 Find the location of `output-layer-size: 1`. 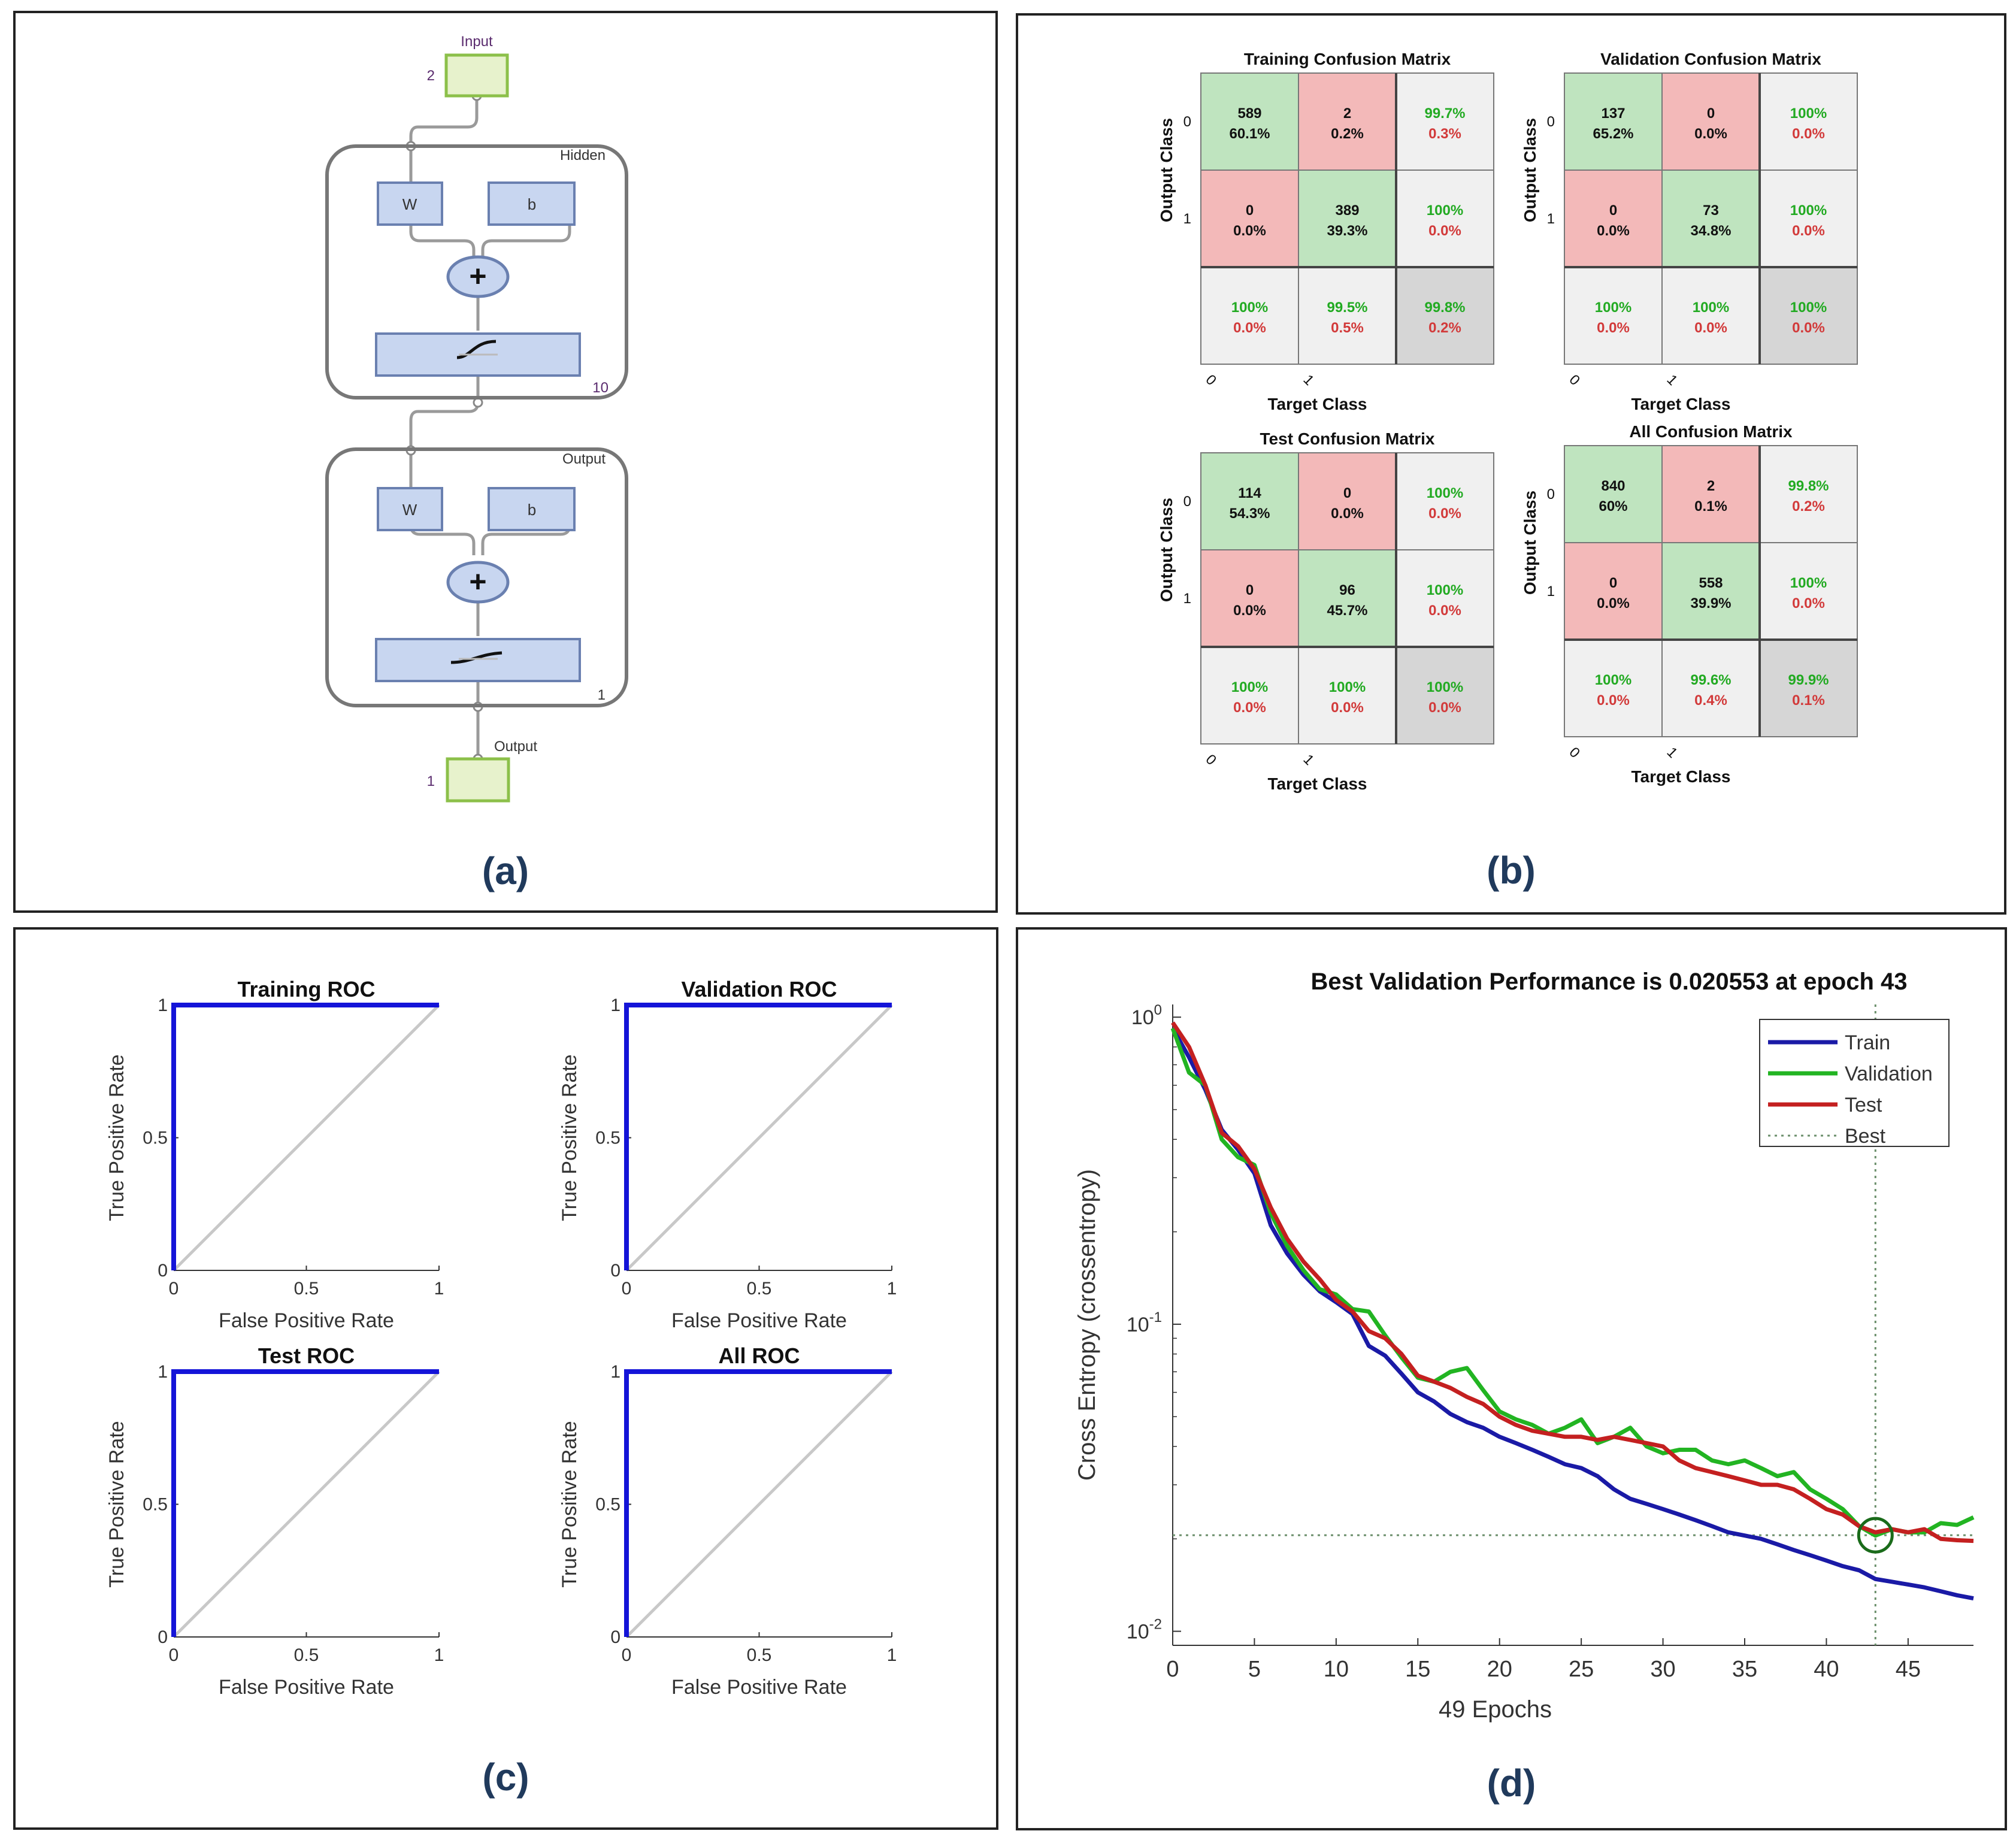

output-layer-size: 1 is located at coordinates (602, 695).